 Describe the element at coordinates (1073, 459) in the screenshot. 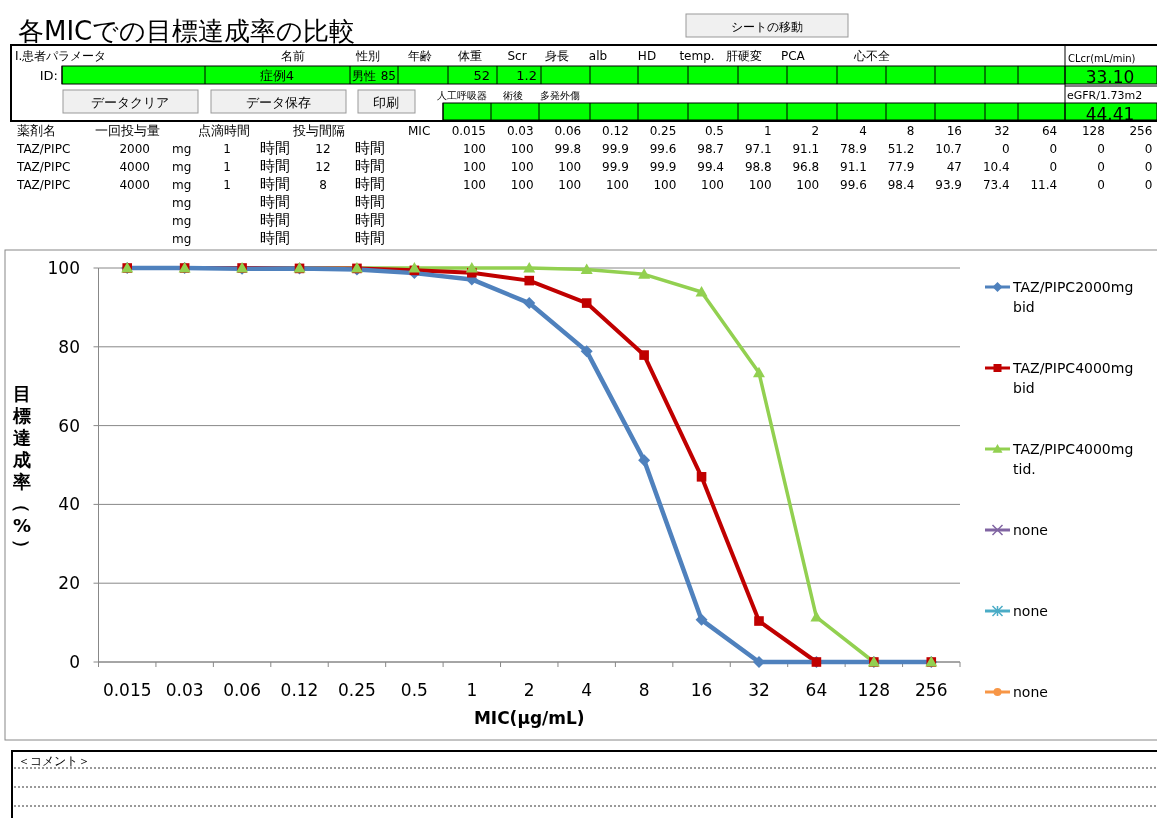

I see `legend-label: TAZ/PIPC4000mg tid.` at that location.